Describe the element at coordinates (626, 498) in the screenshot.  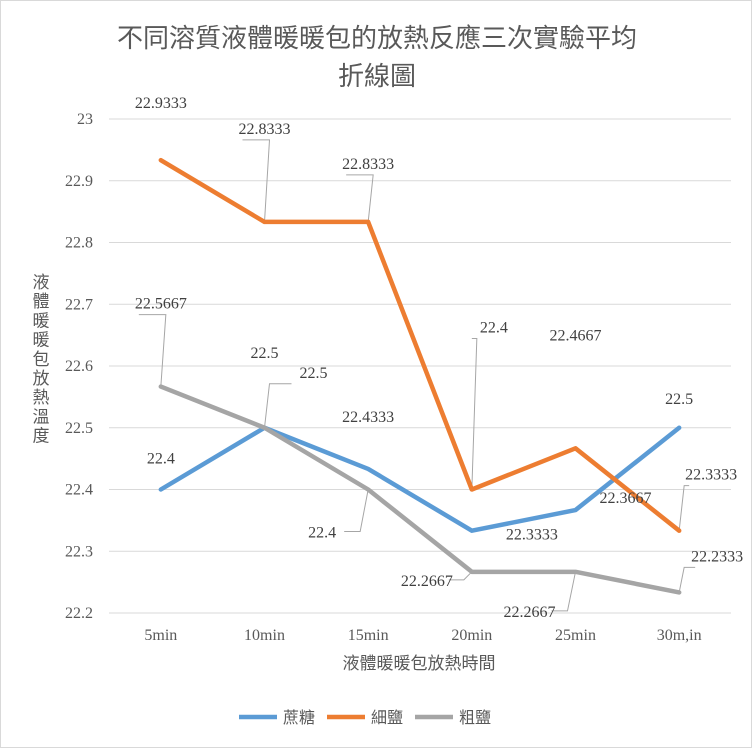
I see `data-label: 22.3667` at that location.